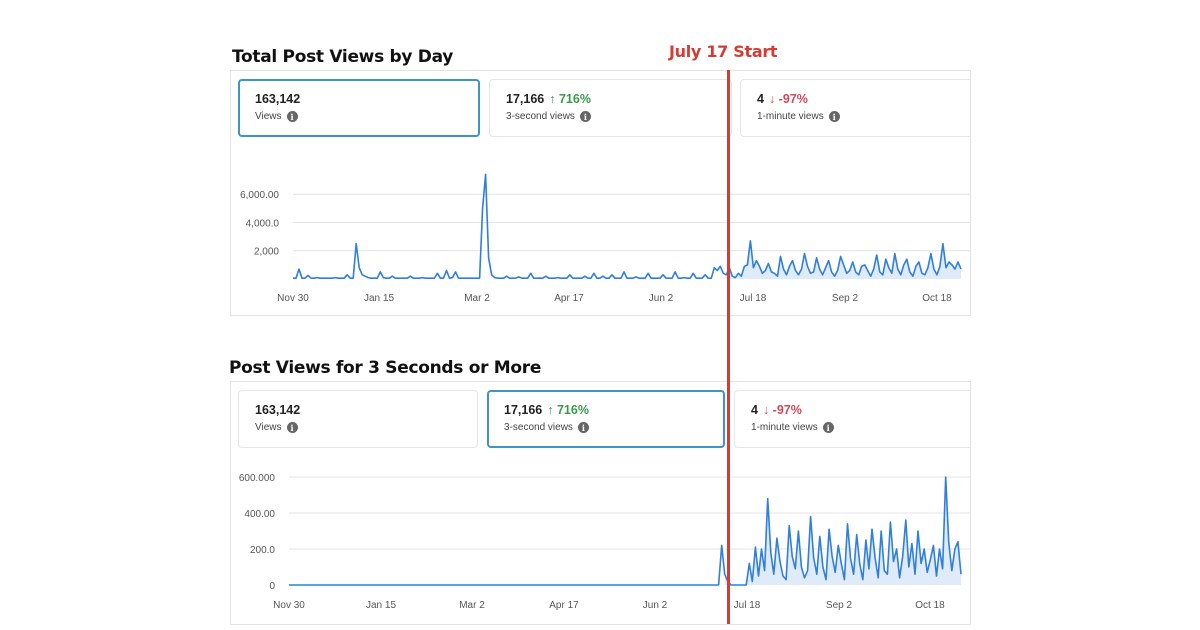 The height and width of the screenshot is (630, 1200). I want to click on y-tick-label: 400.00, so click(259, 514).